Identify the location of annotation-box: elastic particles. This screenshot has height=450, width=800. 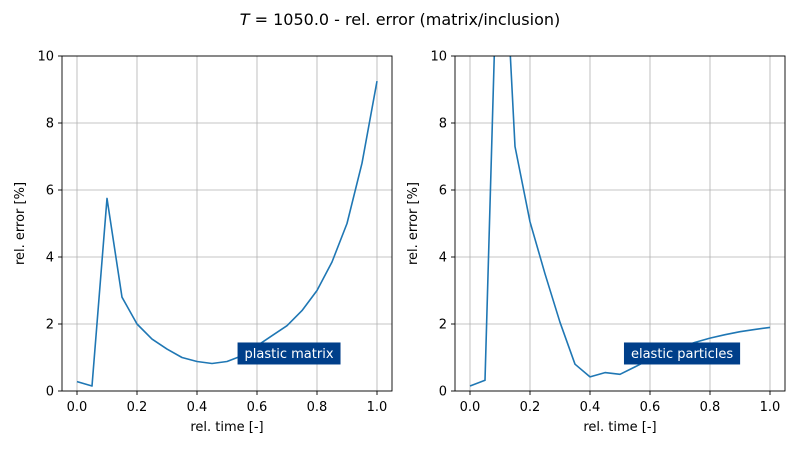
(682, 353).